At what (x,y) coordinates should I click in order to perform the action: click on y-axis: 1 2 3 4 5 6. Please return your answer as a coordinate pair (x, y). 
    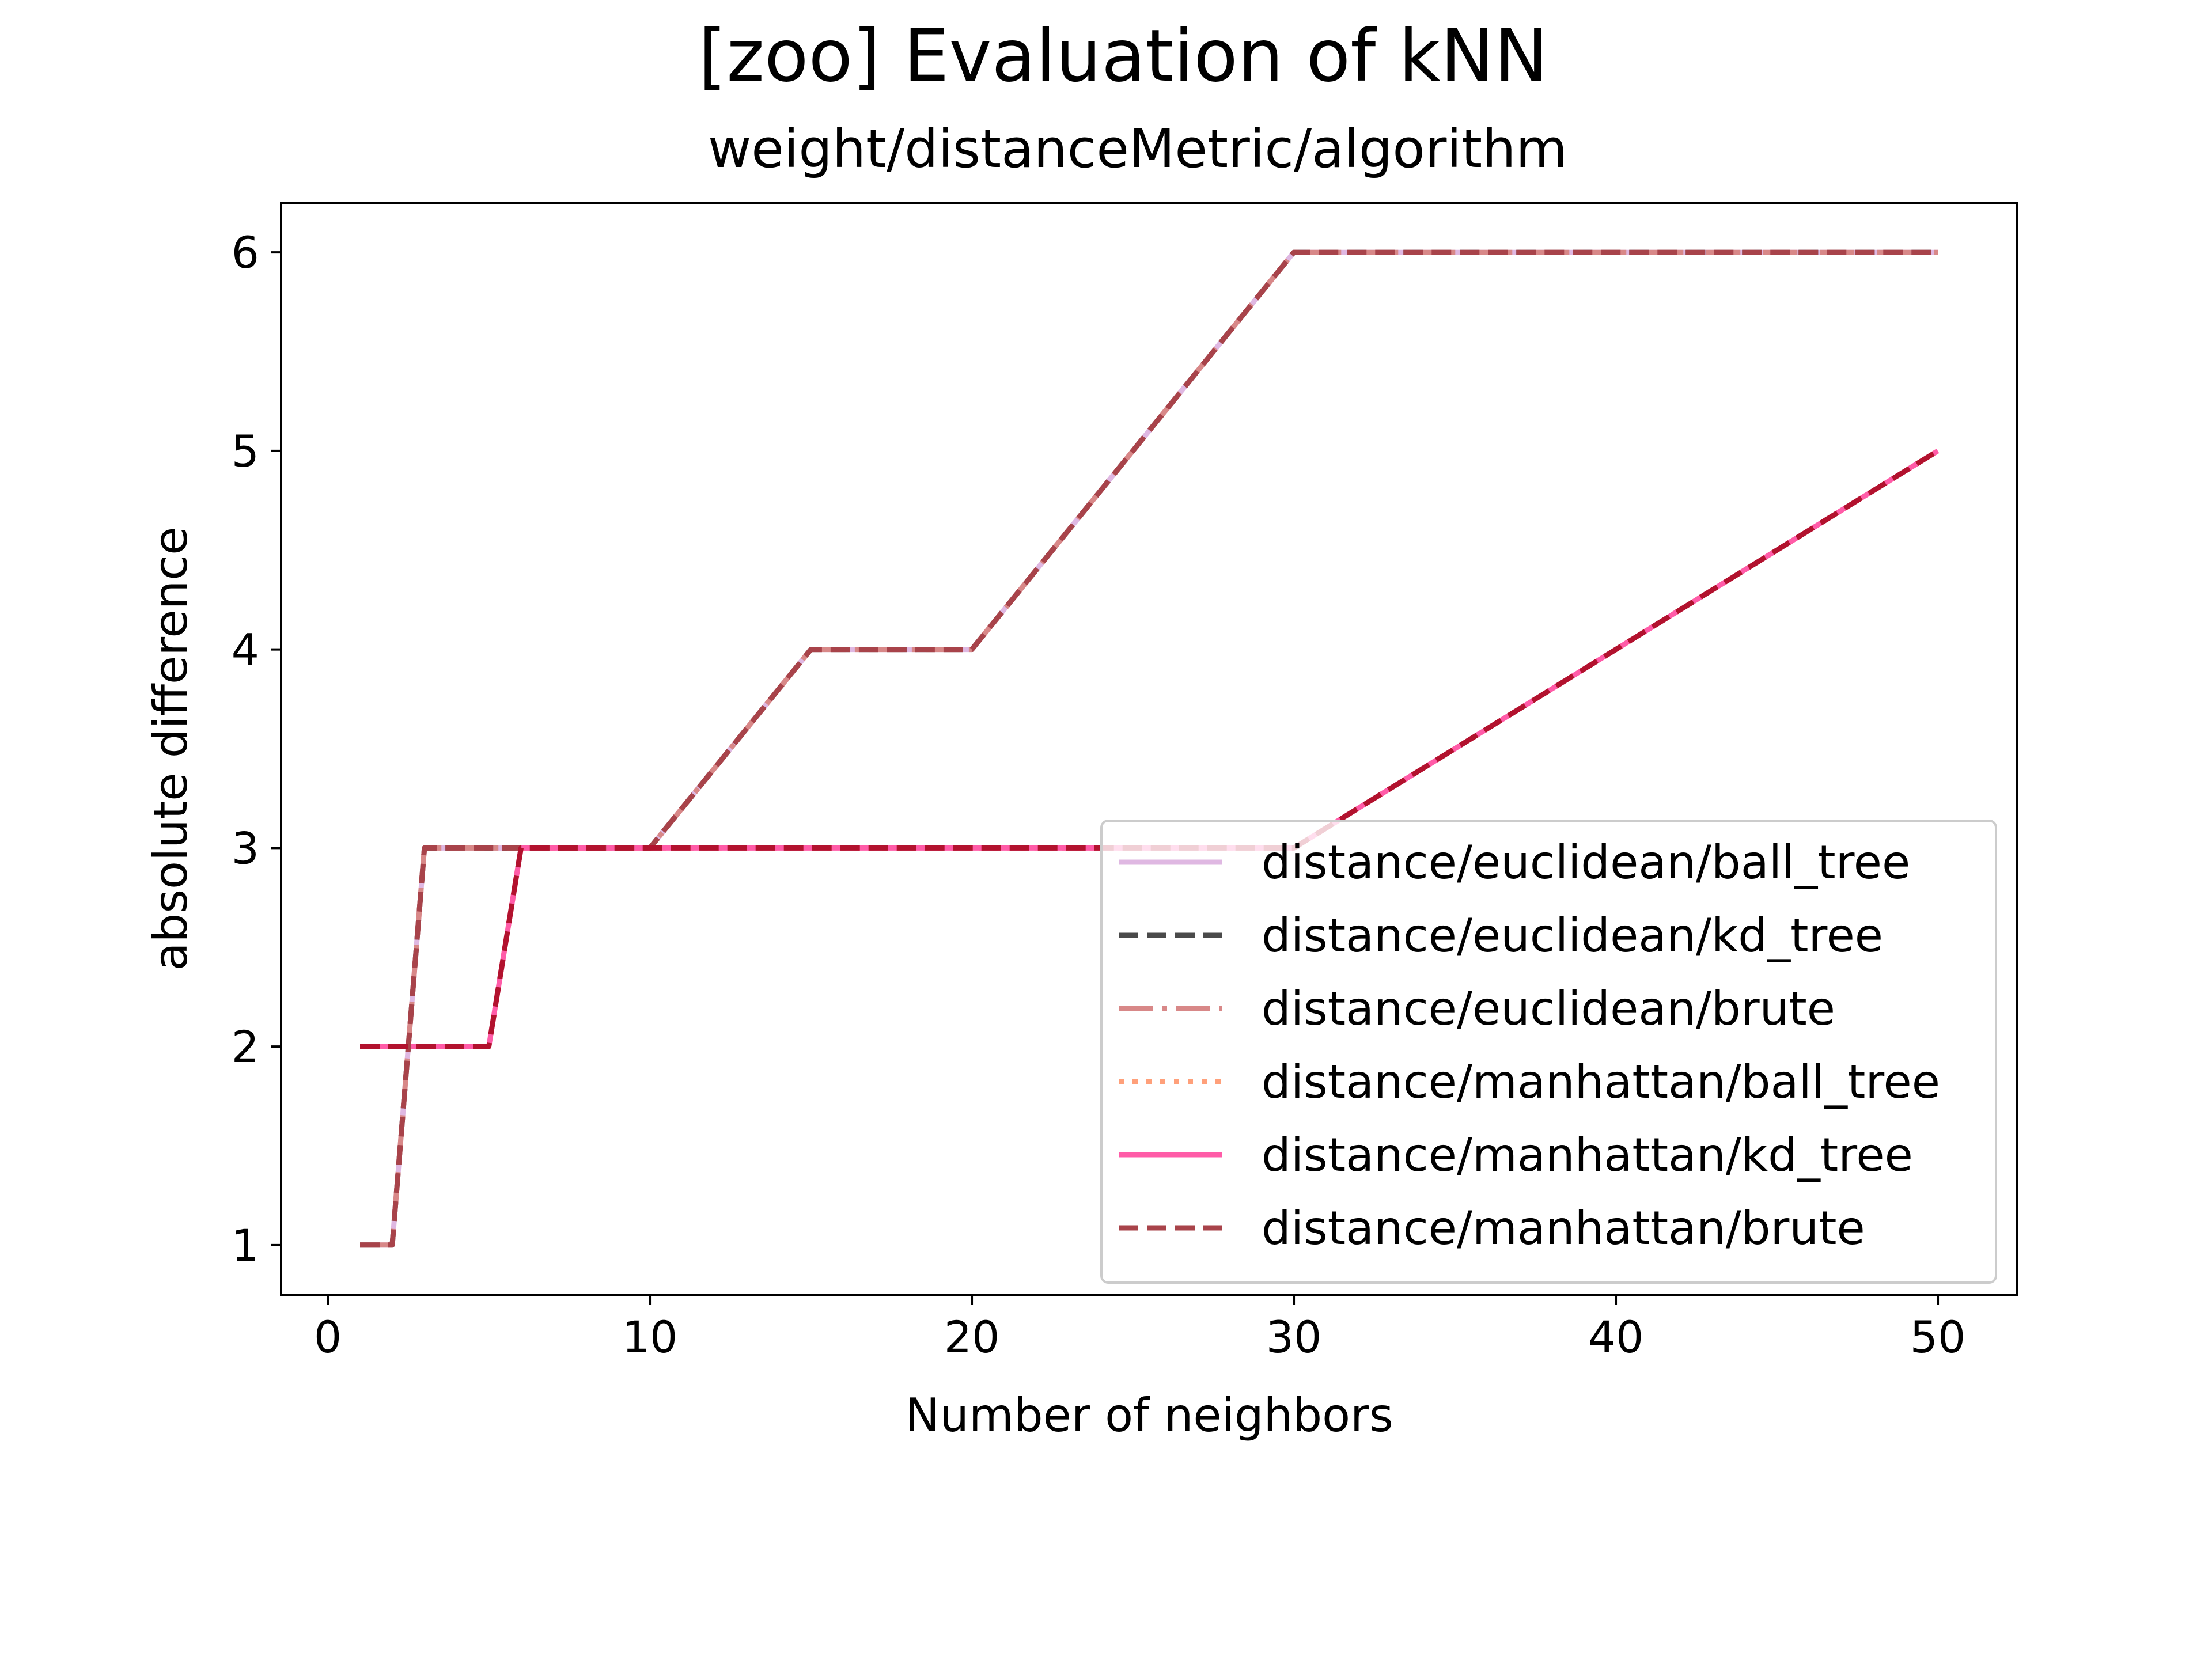
    Looking at the image, I should click on (256, 749).